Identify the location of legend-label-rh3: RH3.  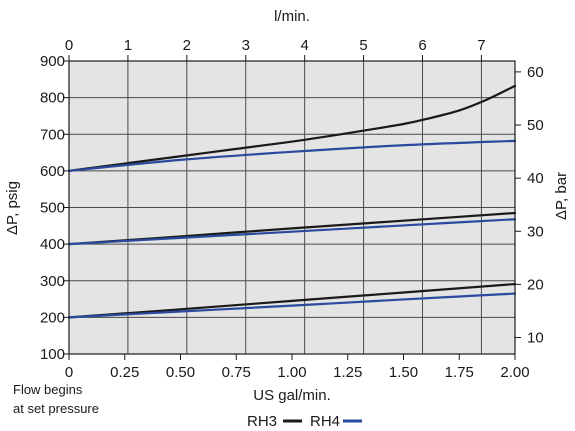
(262, 421).